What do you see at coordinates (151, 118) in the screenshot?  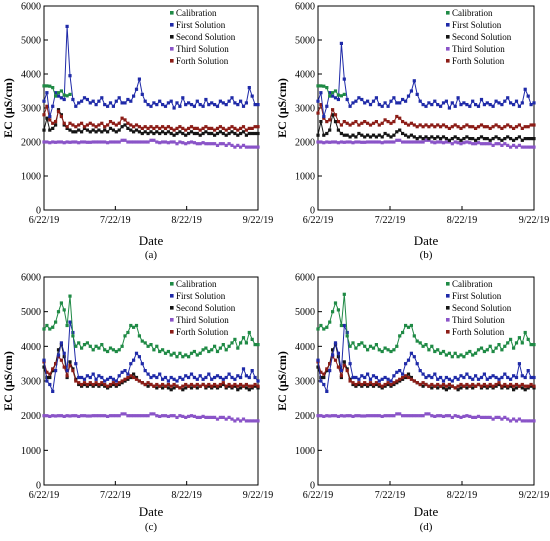 I see `series-forth` at bounding box center [151, 118].